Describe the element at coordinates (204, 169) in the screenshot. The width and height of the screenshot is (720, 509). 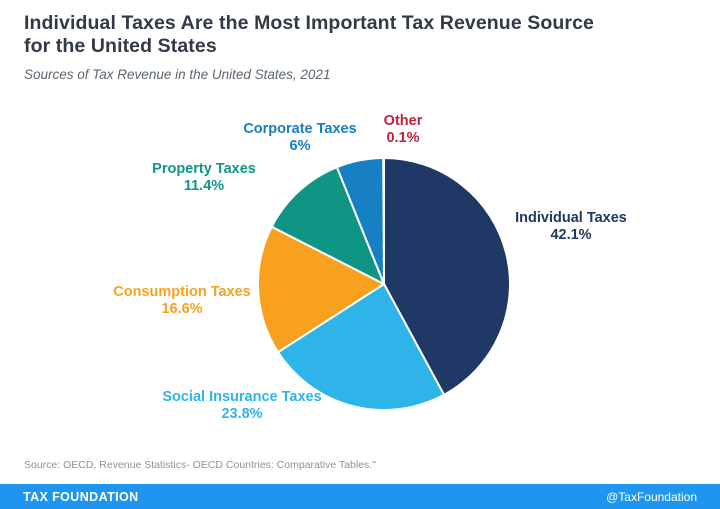
I see `slice-label-name: Property Taxes` at that location.